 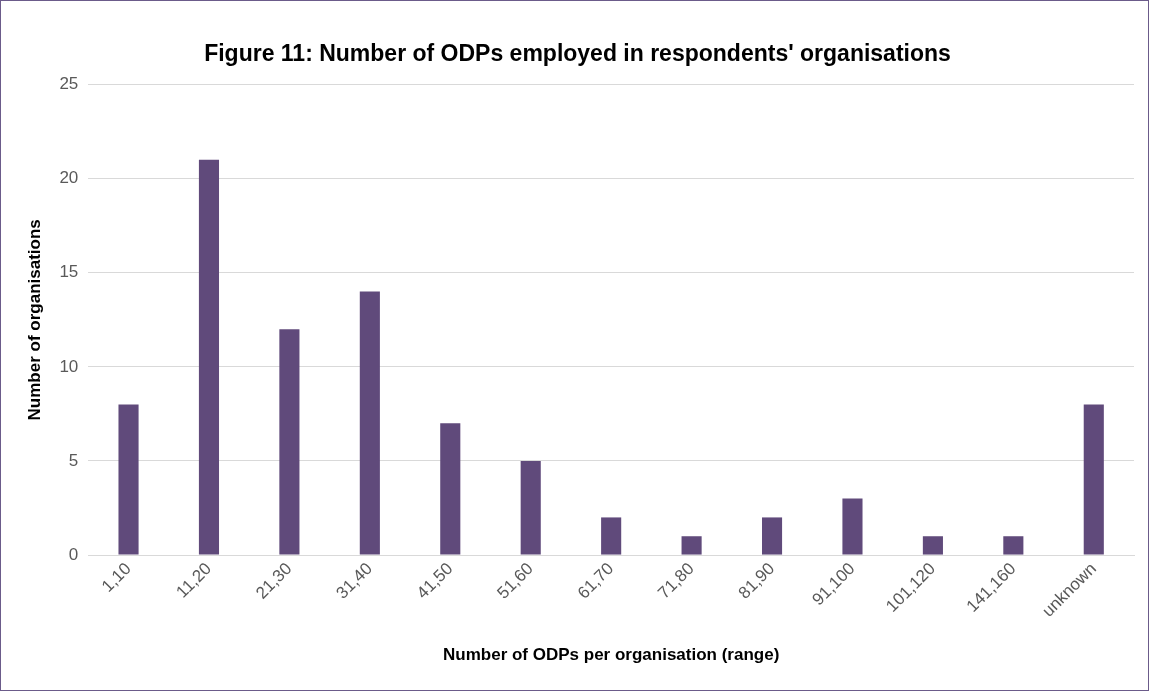 What do you see at coordinates (73, 460) in the screenshot?
I see `y-tick-label: 5` at bounding box center [73, 460].